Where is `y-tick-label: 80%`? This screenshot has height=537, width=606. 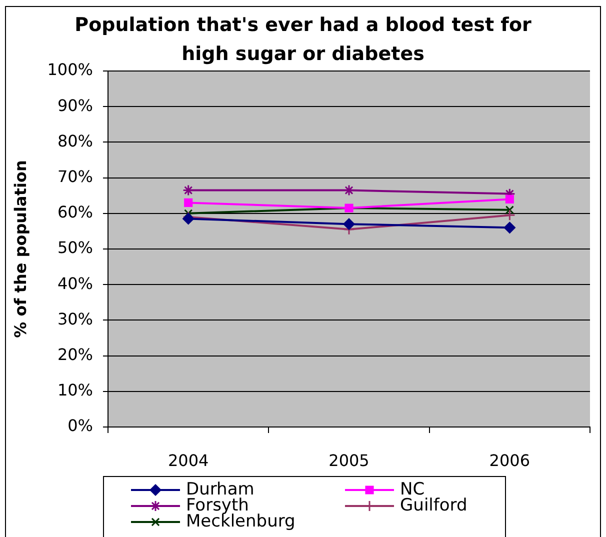 y-tick-label: 80% is located at coordinates (75, 140).